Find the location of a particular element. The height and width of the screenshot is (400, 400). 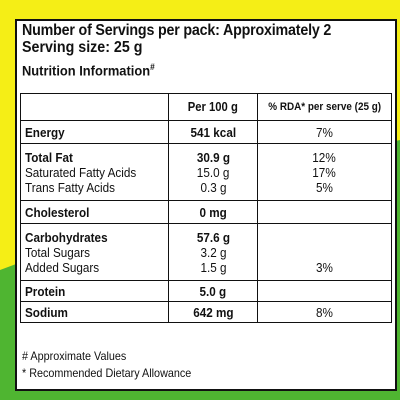

protein-rda is located at coordinates (324, 291).